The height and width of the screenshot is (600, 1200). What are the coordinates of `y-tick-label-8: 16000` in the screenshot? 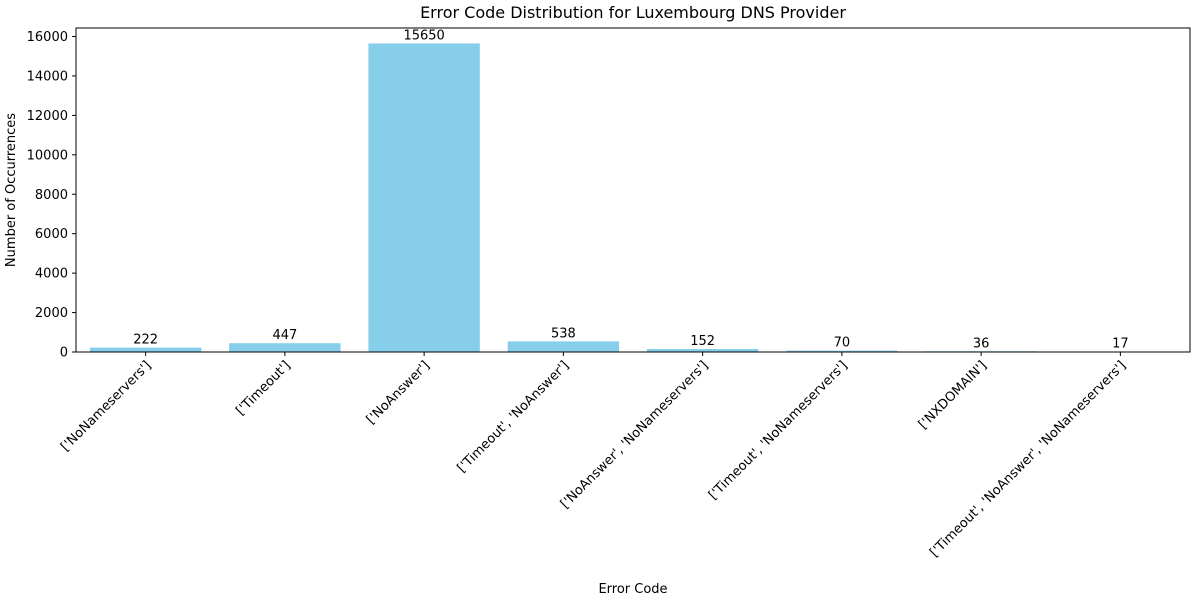 It's located at (47, 37).